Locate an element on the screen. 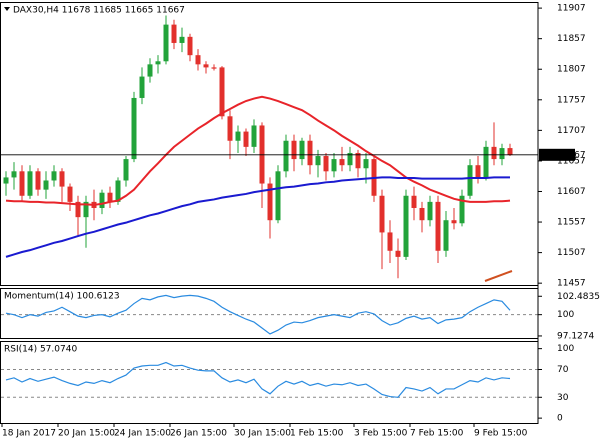 The height and width of the screenshot is (443, 600). y-tick-label: 70 is located at coordinates (563, 370).